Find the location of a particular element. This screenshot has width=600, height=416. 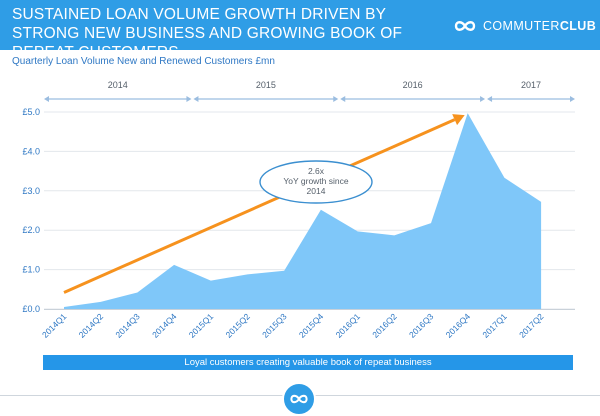

y-tick-label: £1.0 is located at coordinates (31, 270).